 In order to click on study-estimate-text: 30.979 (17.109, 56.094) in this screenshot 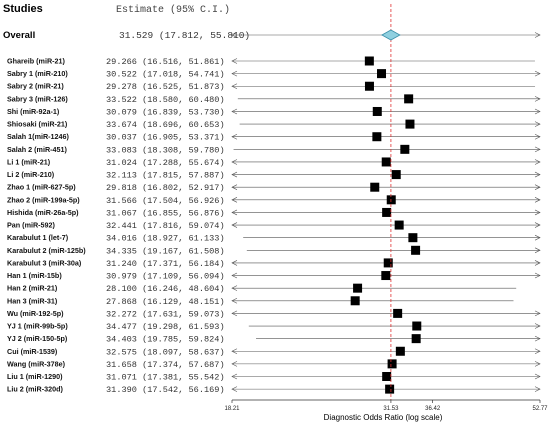, I will do `click(165, 277)`.